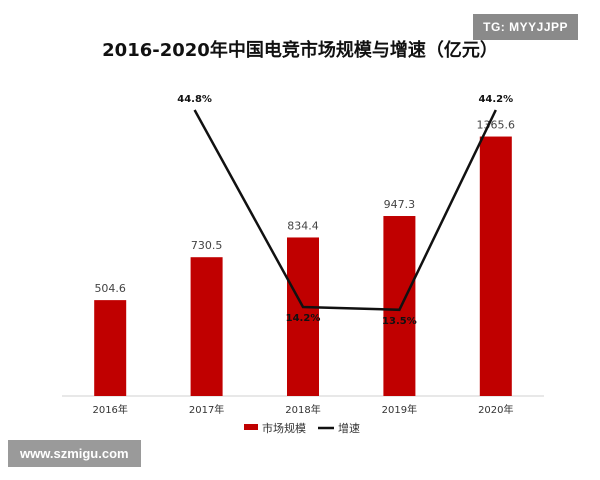 This screenshot has height=480, width=600. I want to click on chart-title: 2016-2020年中国电竞市场规模与增速（亿元）, so click(300, 50).